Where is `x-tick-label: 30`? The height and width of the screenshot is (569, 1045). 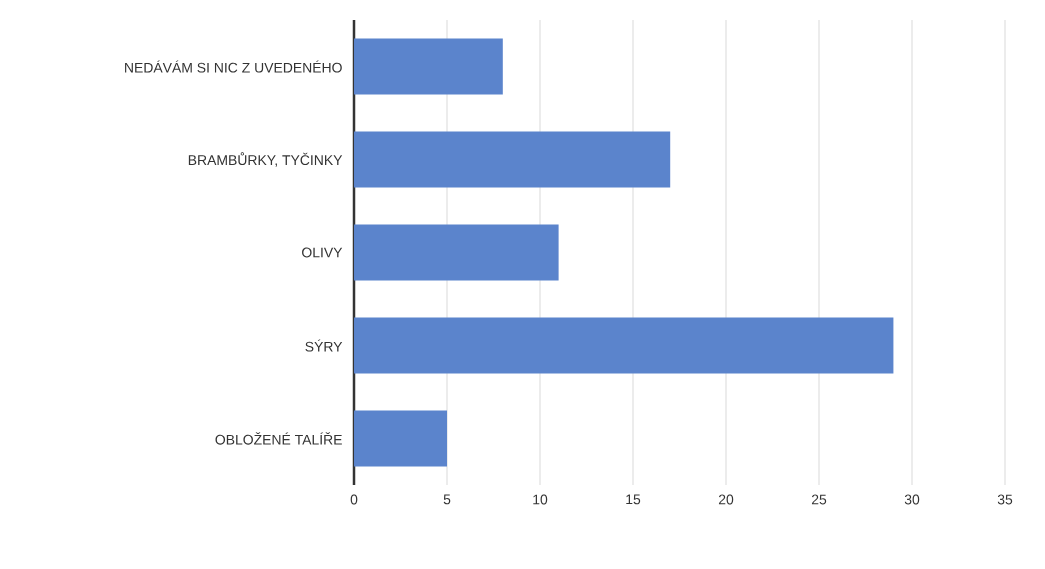 x-tick-label: 30 is located at coordinates (912, 499).